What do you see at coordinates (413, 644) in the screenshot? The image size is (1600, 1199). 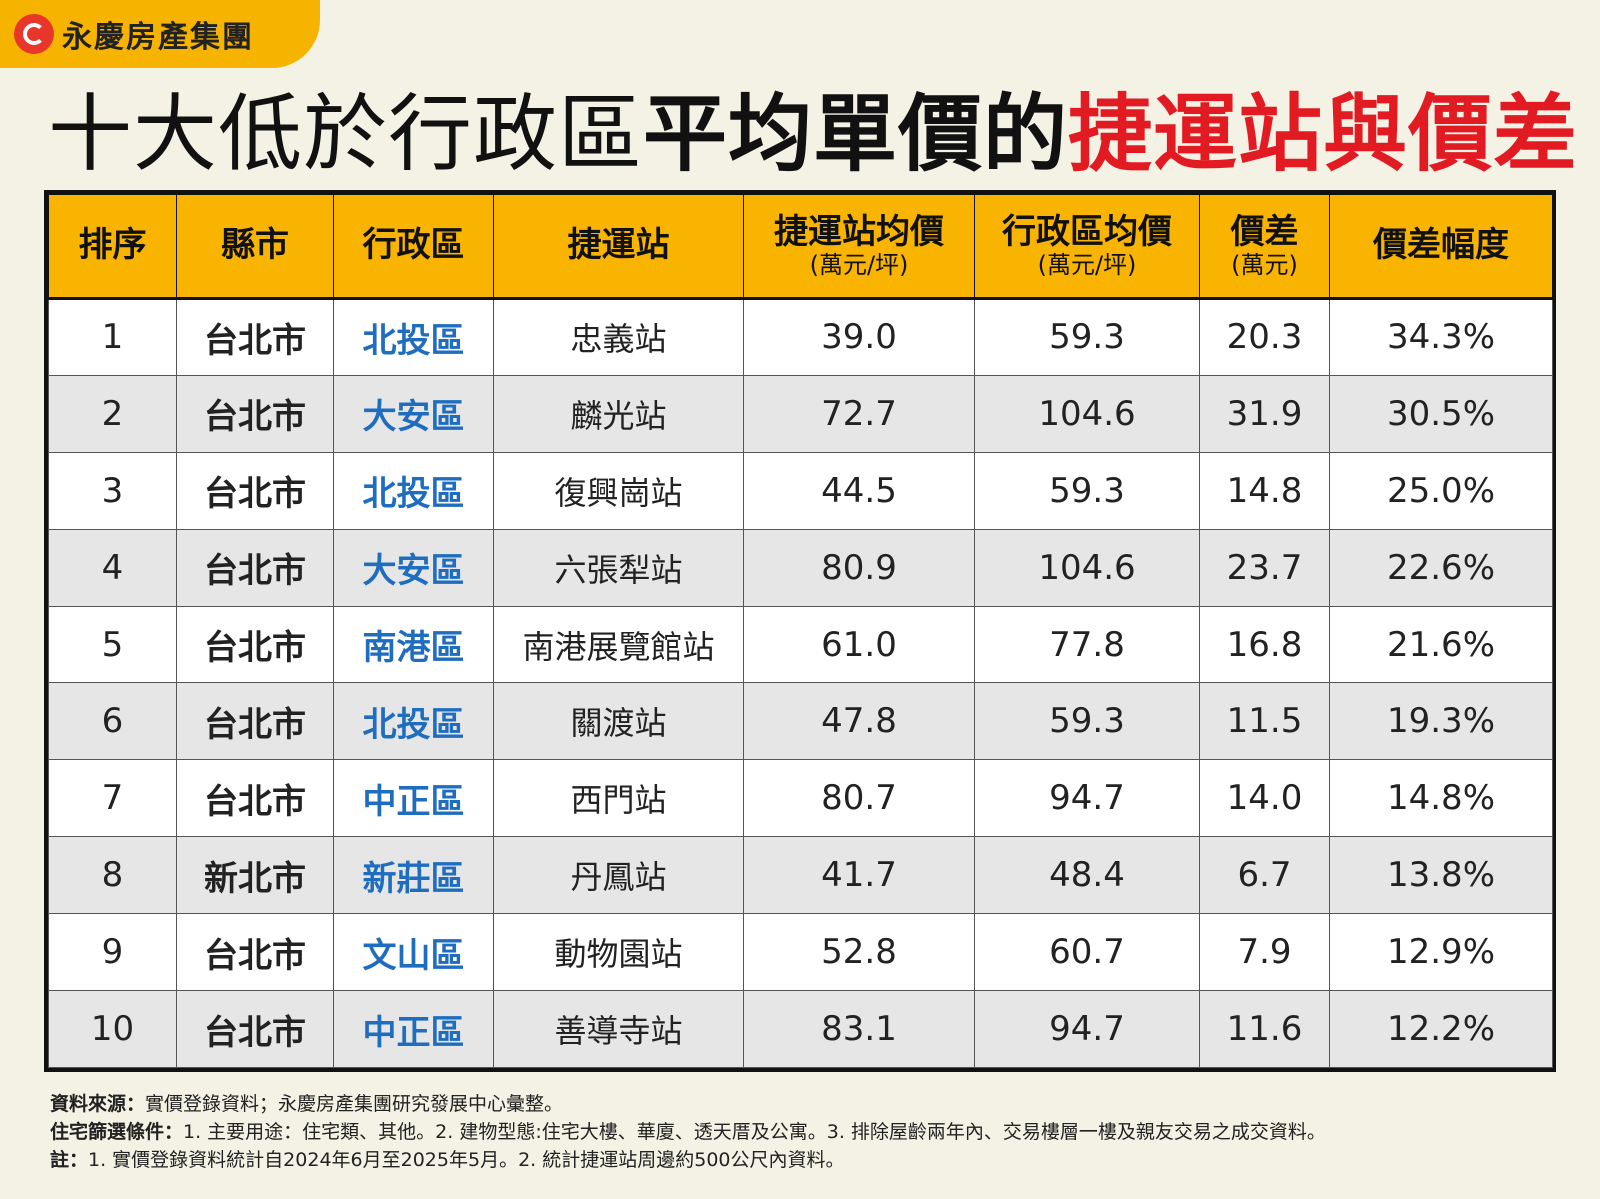 I see `district-cell: 南港區` at bounding box center [413, 644].